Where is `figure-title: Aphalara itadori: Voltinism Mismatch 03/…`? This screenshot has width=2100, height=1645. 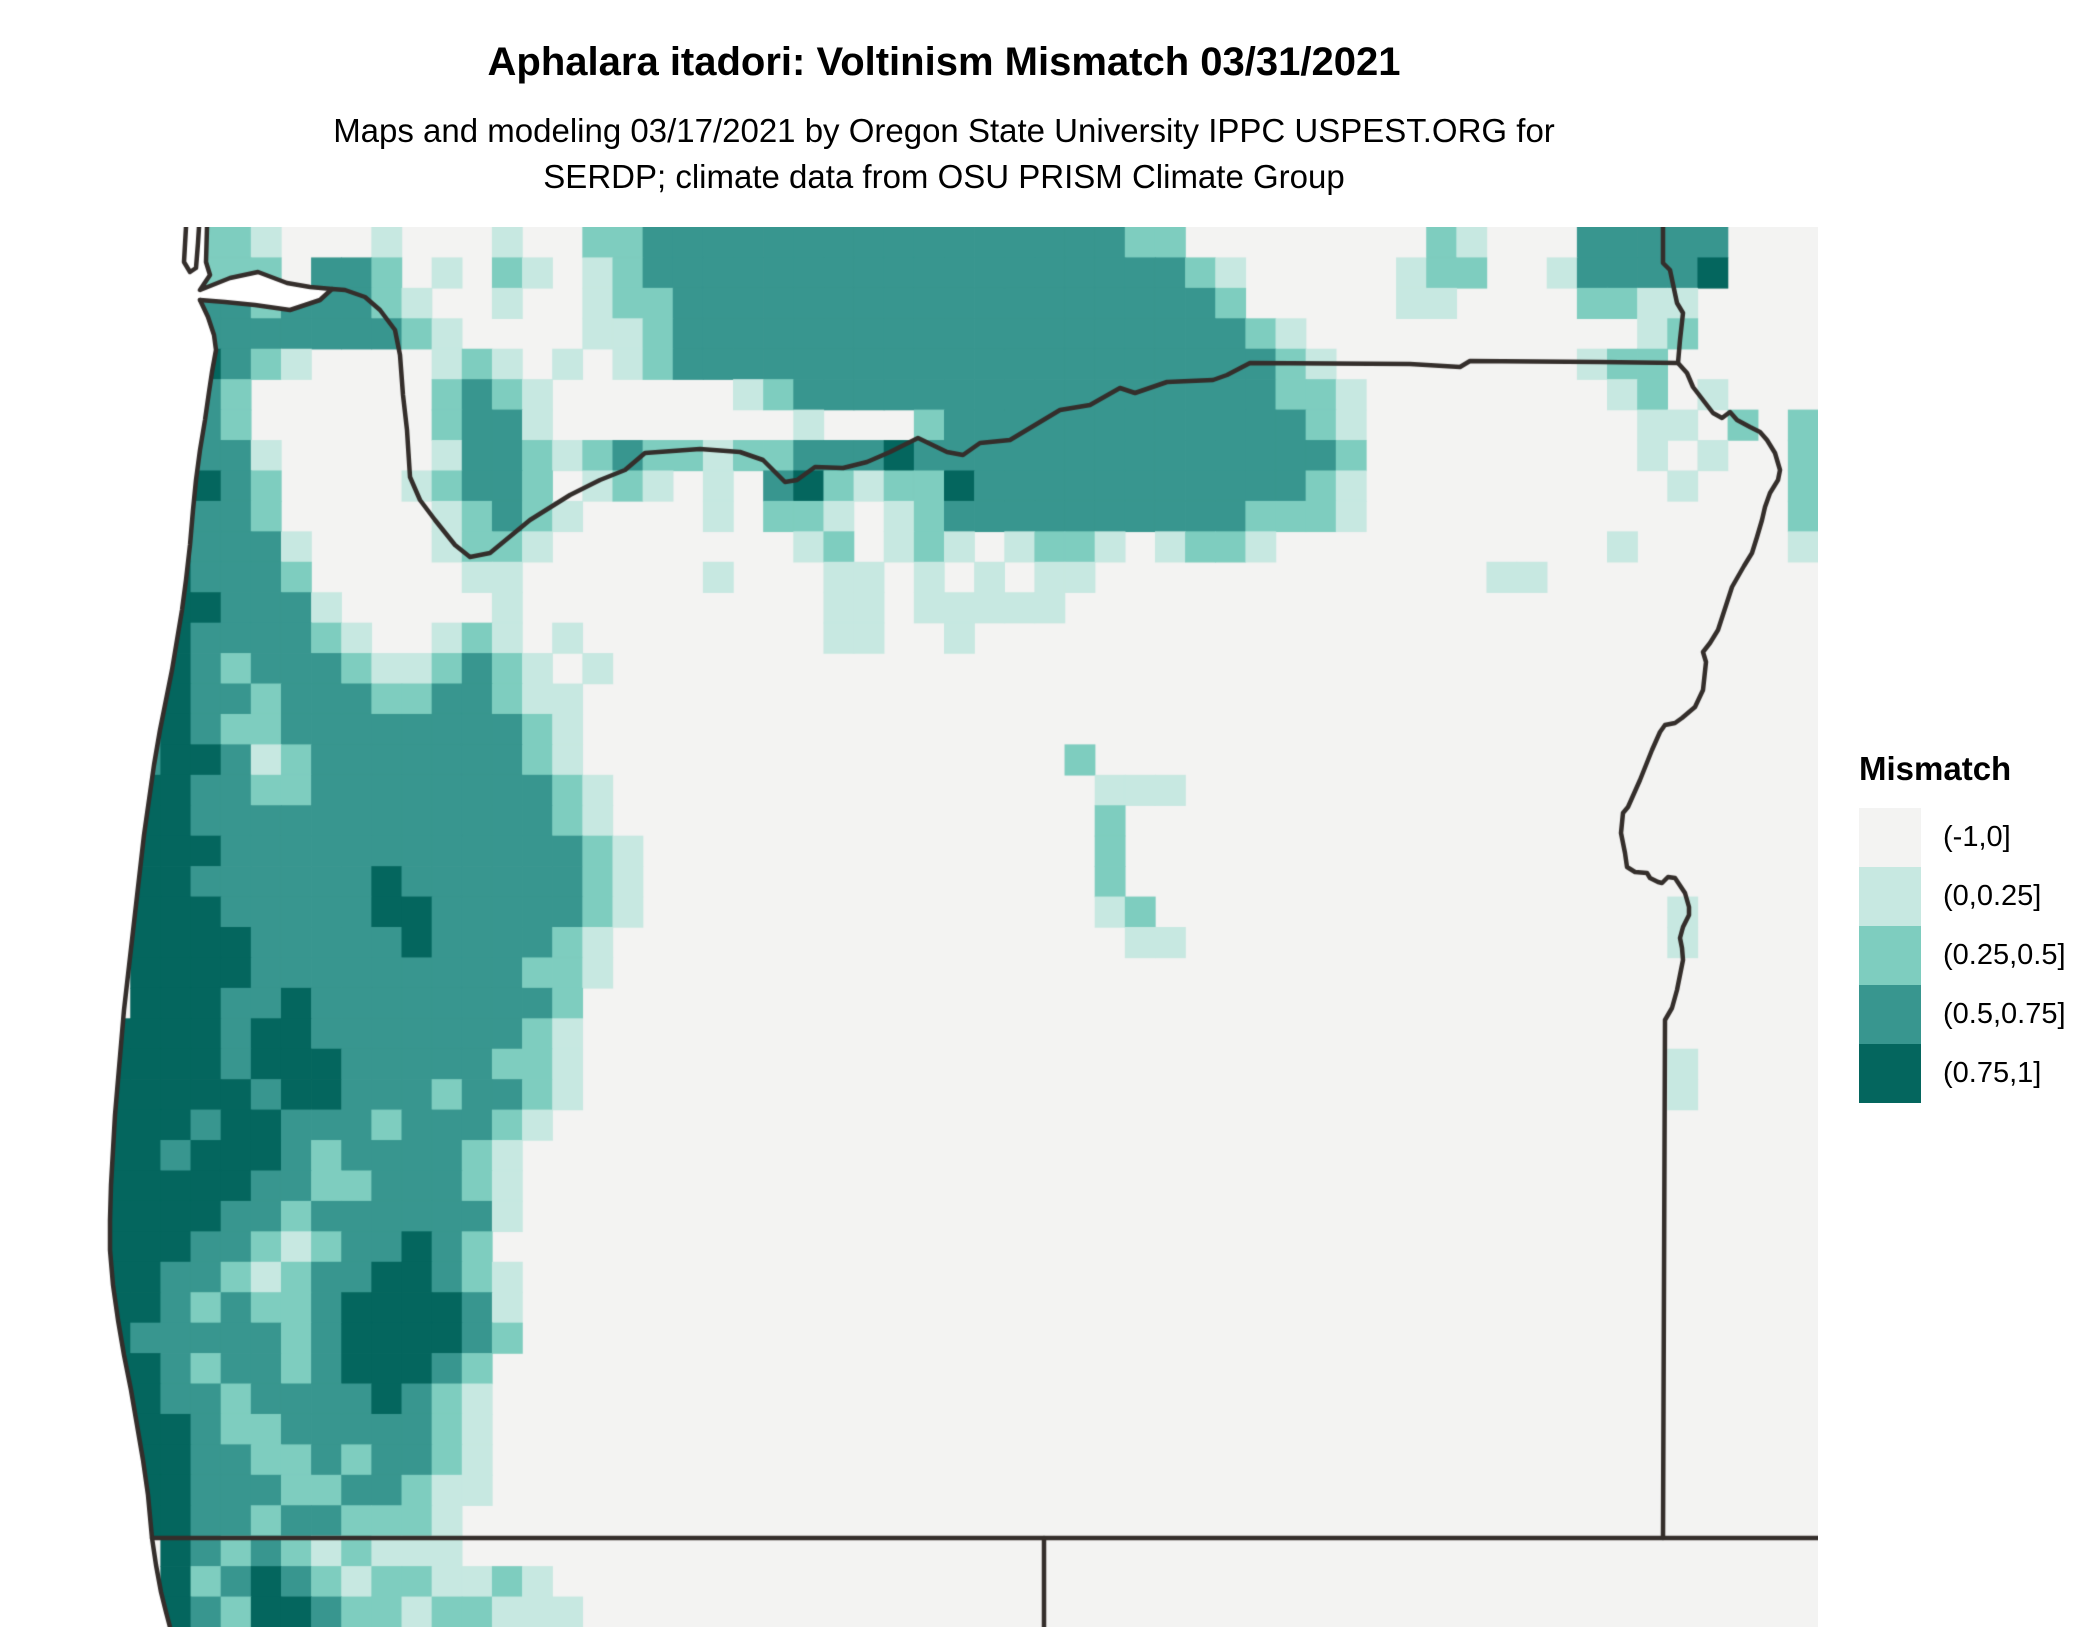
figure-title: Aphalara itadori: Voltinism Mismatch 03/… is located at coordinates (944, 62).